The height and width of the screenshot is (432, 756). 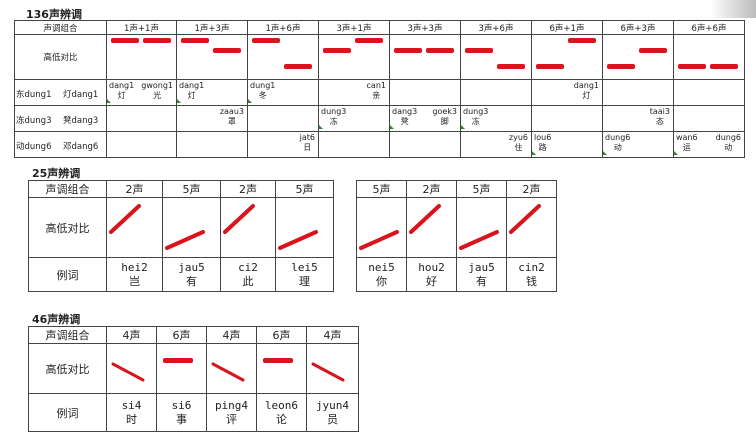 I want to click on word-jyutping: dung3, so click(x=334, y=111).